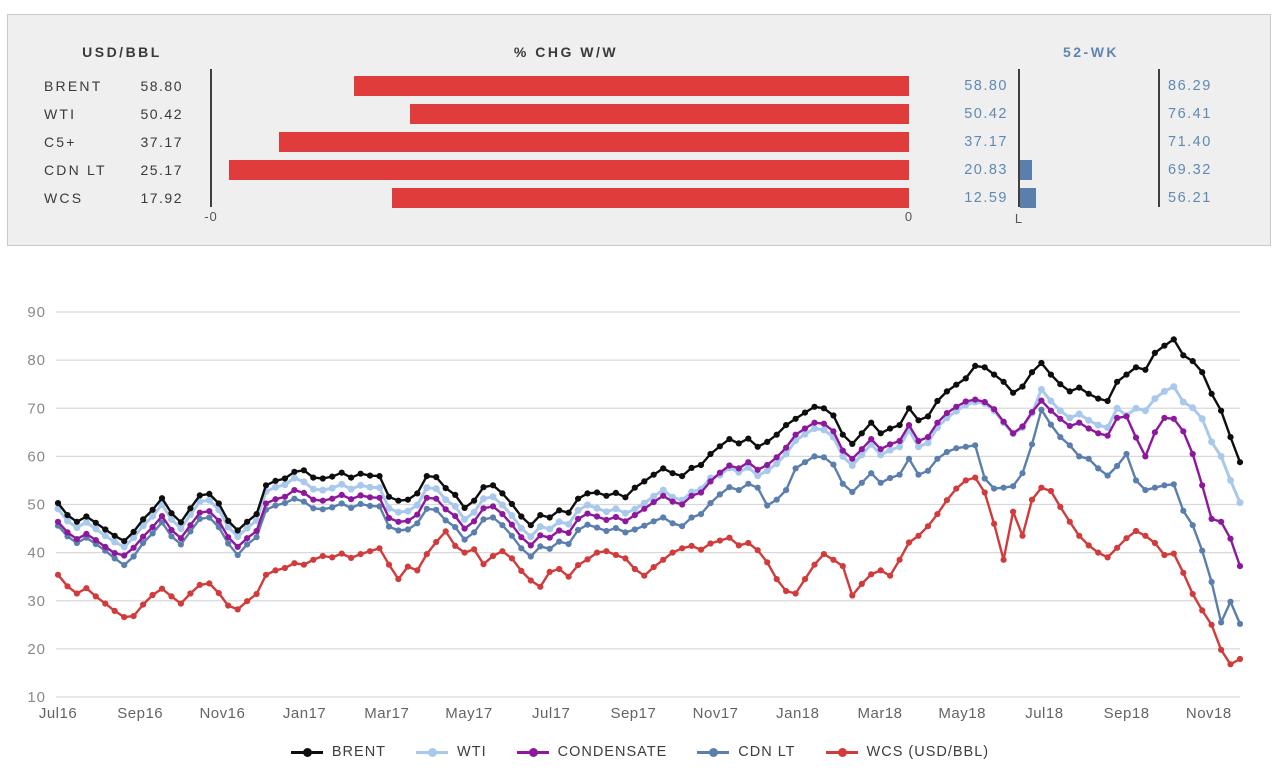 This screenshot has width=1280, height=776. I want to click on x-tick-label: Nov16, so click(222, 713).